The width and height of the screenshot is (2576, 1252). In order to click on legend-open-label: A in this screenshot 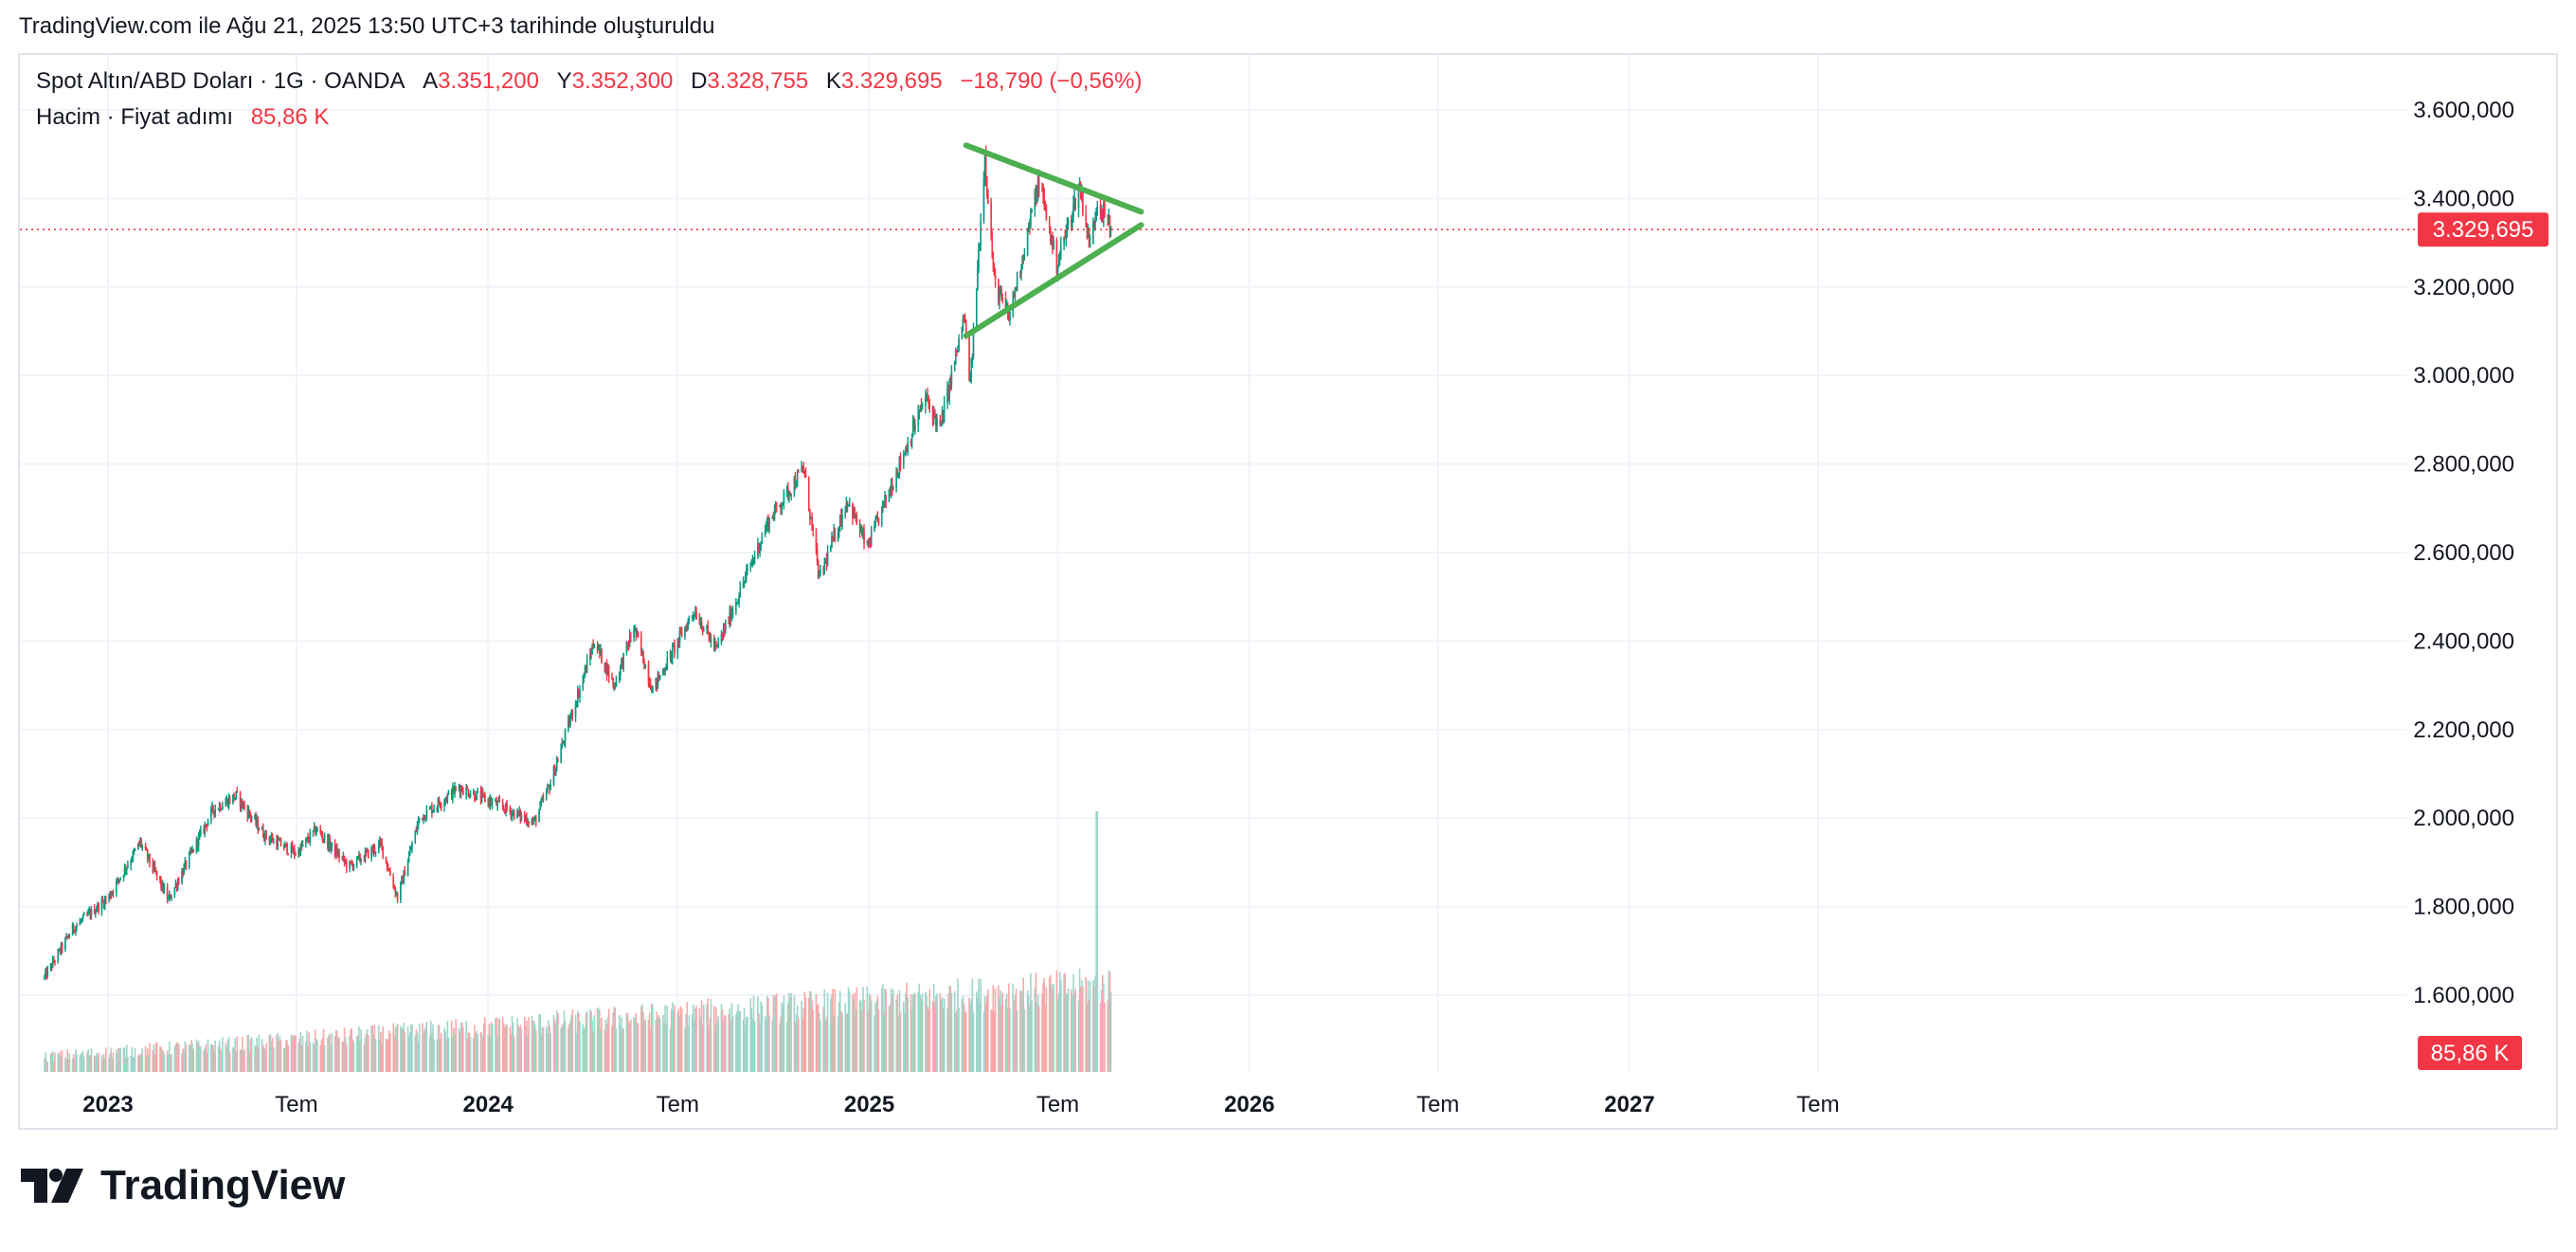, I will do `click(431, 81)`.